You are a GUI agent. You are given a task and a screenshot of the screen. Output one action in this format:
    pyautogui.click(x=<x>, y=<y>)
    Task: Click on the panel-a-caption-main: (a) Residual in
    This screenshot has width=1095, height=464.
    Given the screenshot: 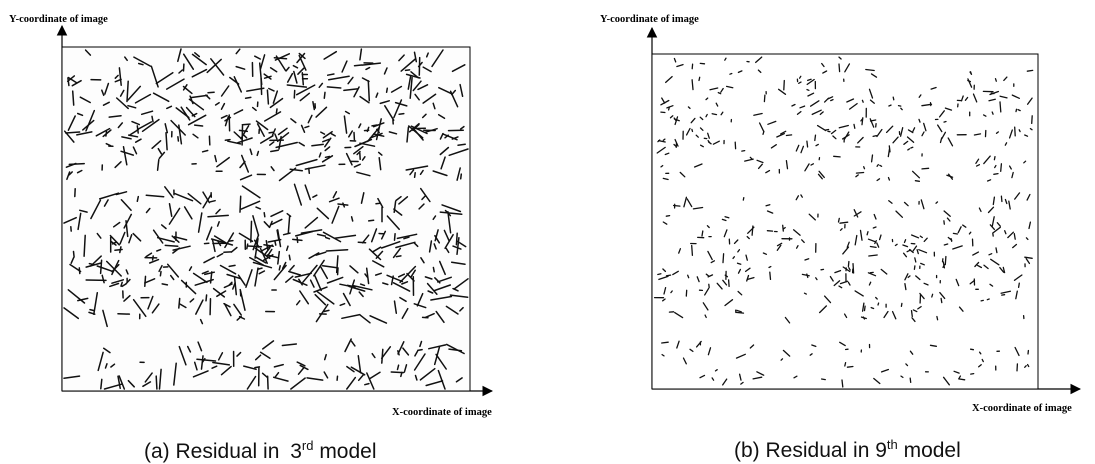 What is the action you would take?
    pyautogui.click(x=214, y=451)
    